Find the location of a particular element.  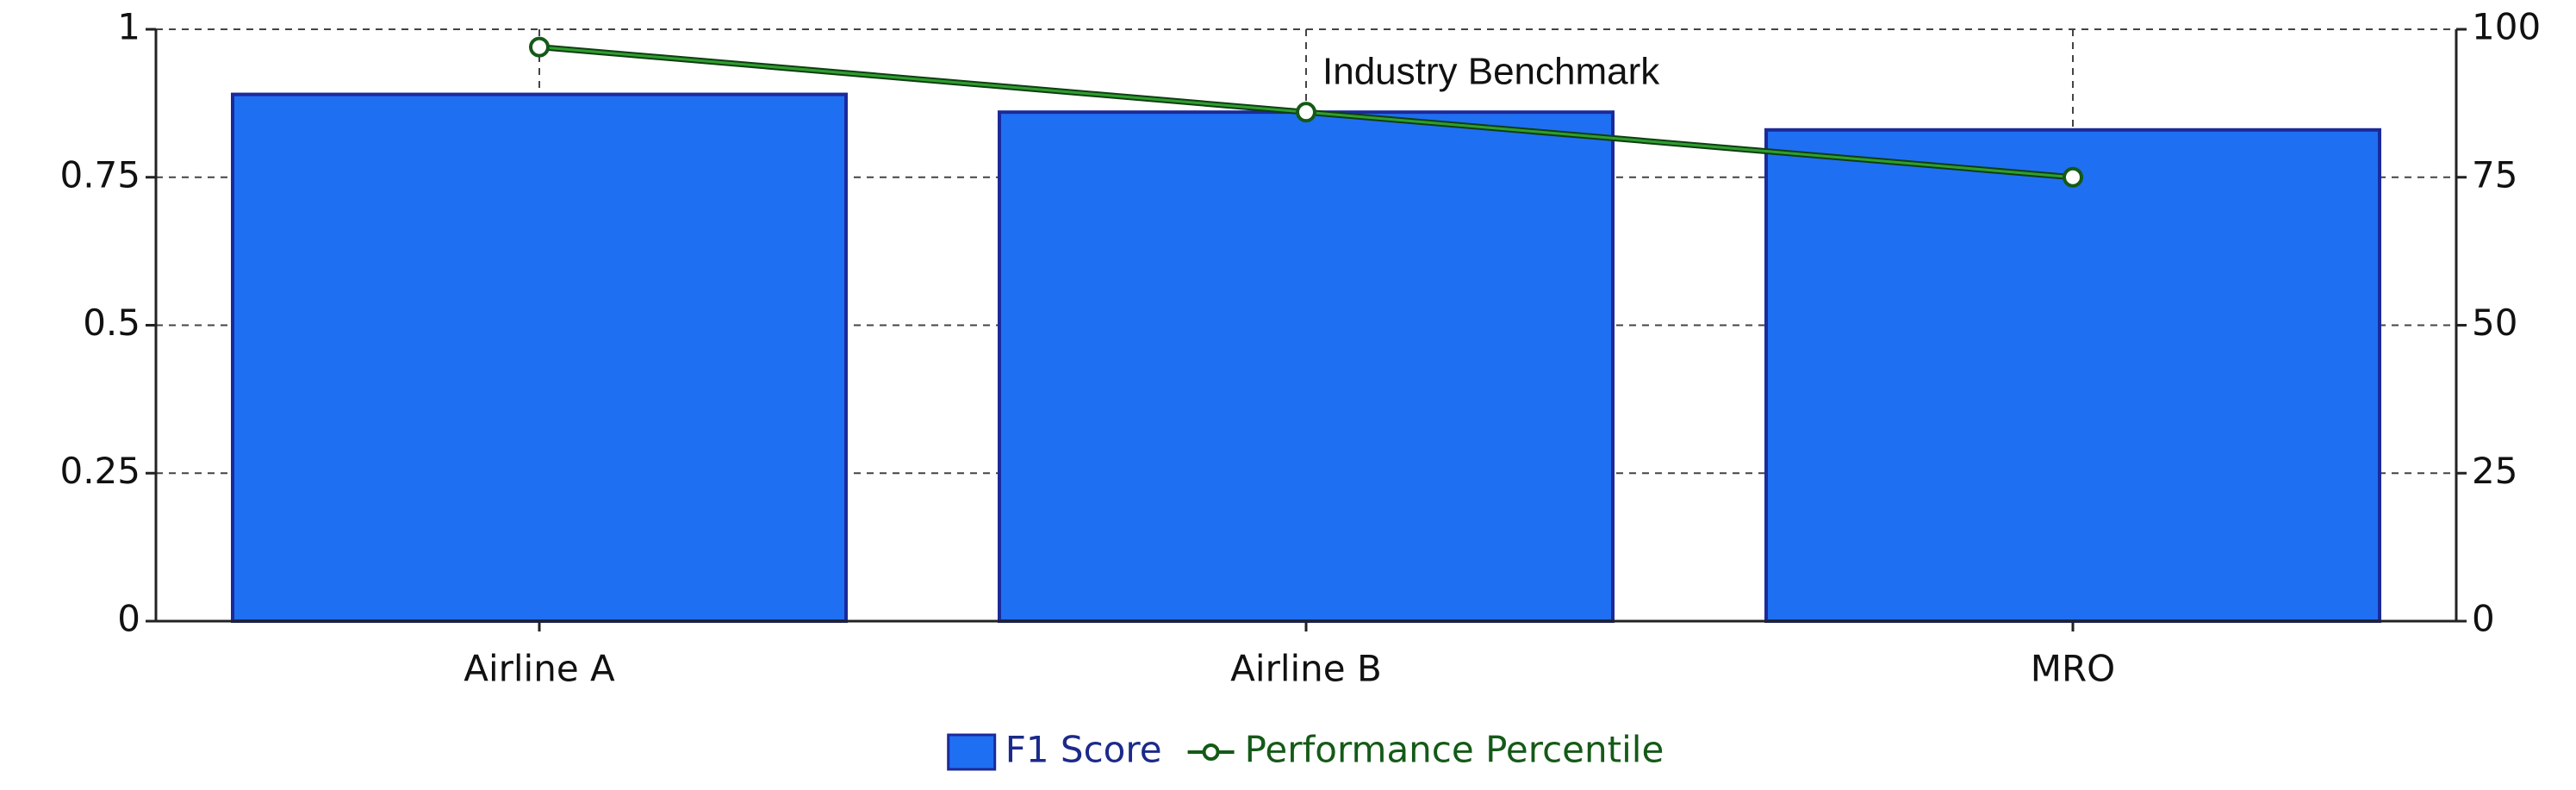

x-tick-label: Airline A is located at coordinates (540, 669).